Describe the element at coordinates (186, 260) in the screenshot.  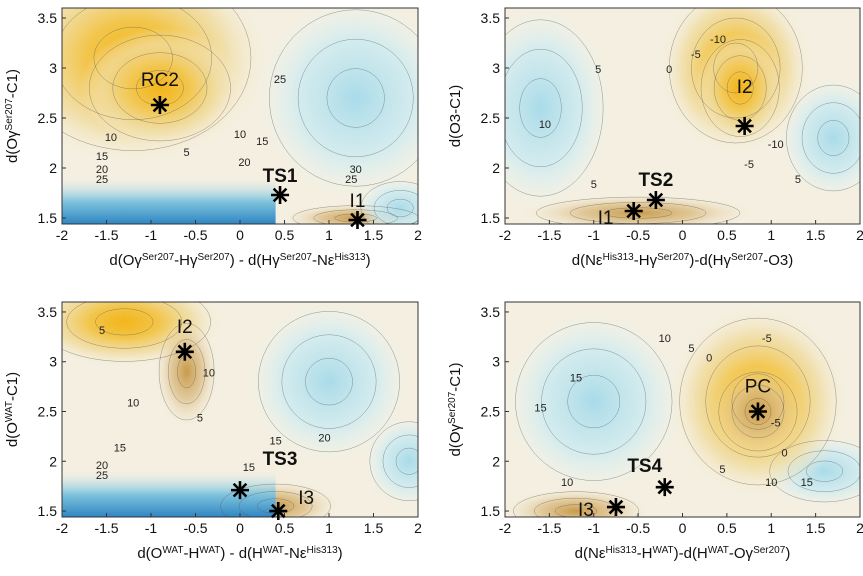
I see `label-part: -Hγ` at that location.